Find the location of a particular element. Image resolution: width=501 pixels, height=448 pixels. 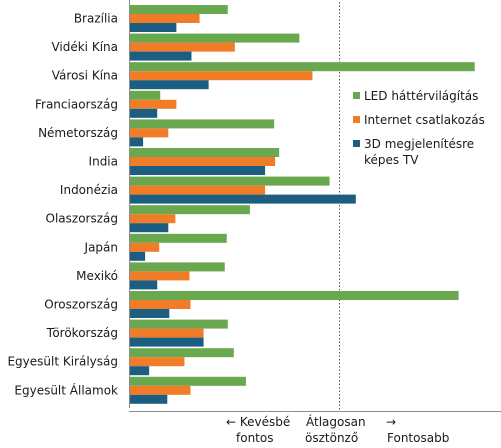

legend-label-1: LED háttérvilágítás is located at coordinates (421, 96).